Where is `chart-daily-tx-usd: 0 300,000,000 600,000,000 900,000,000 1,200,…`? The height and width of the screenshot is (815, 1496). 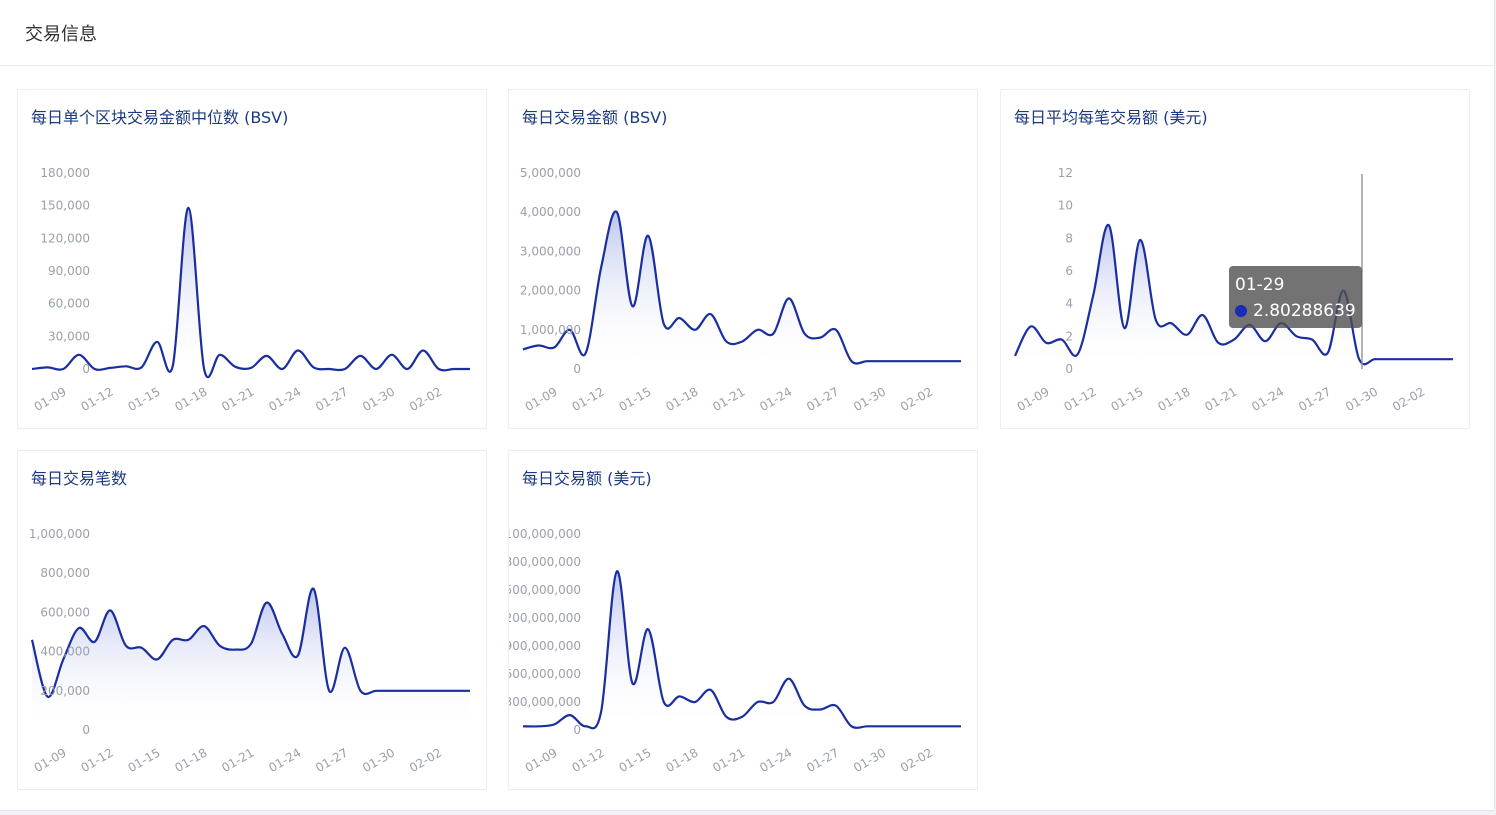
chart-daily-tx-usd: 0 300,000,000 600,000,000 900,000,000 1,200,… is located at coordinates (744, 621).